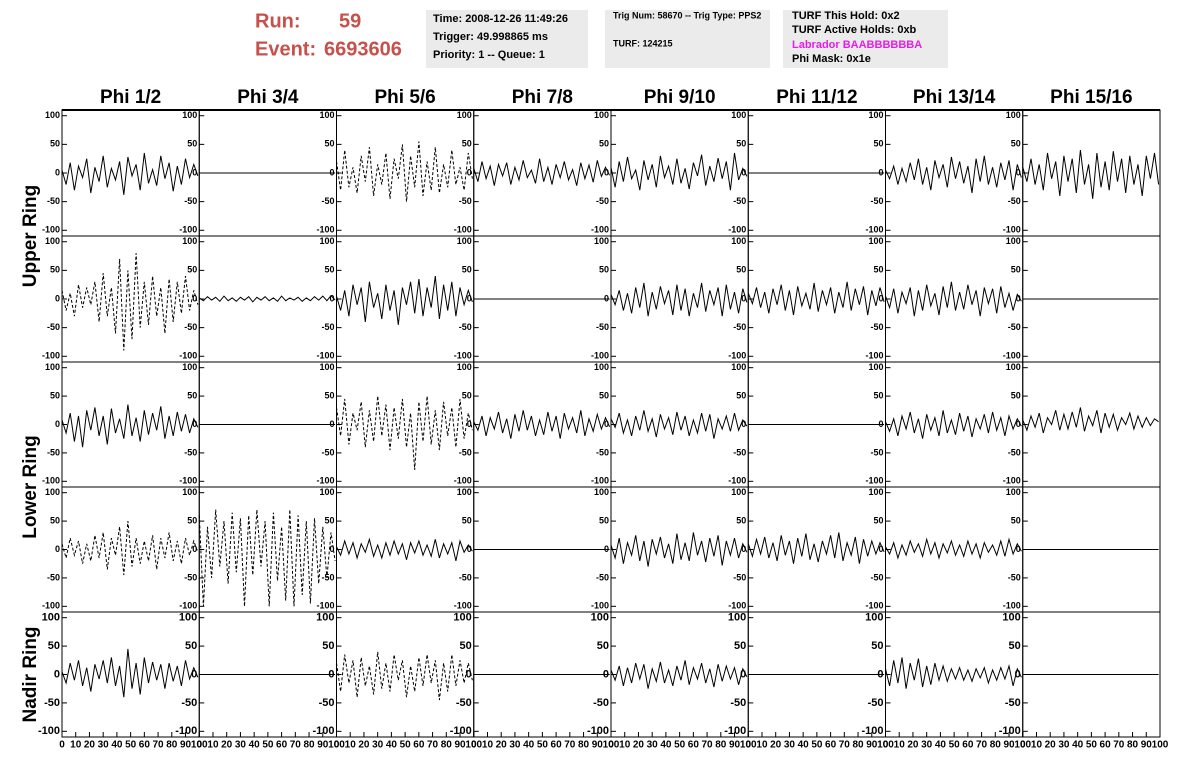  Describe the element at coordinates (857, 45) in the screenshot. I see `info-text: Labrador BAABBBBBBA` at that location.